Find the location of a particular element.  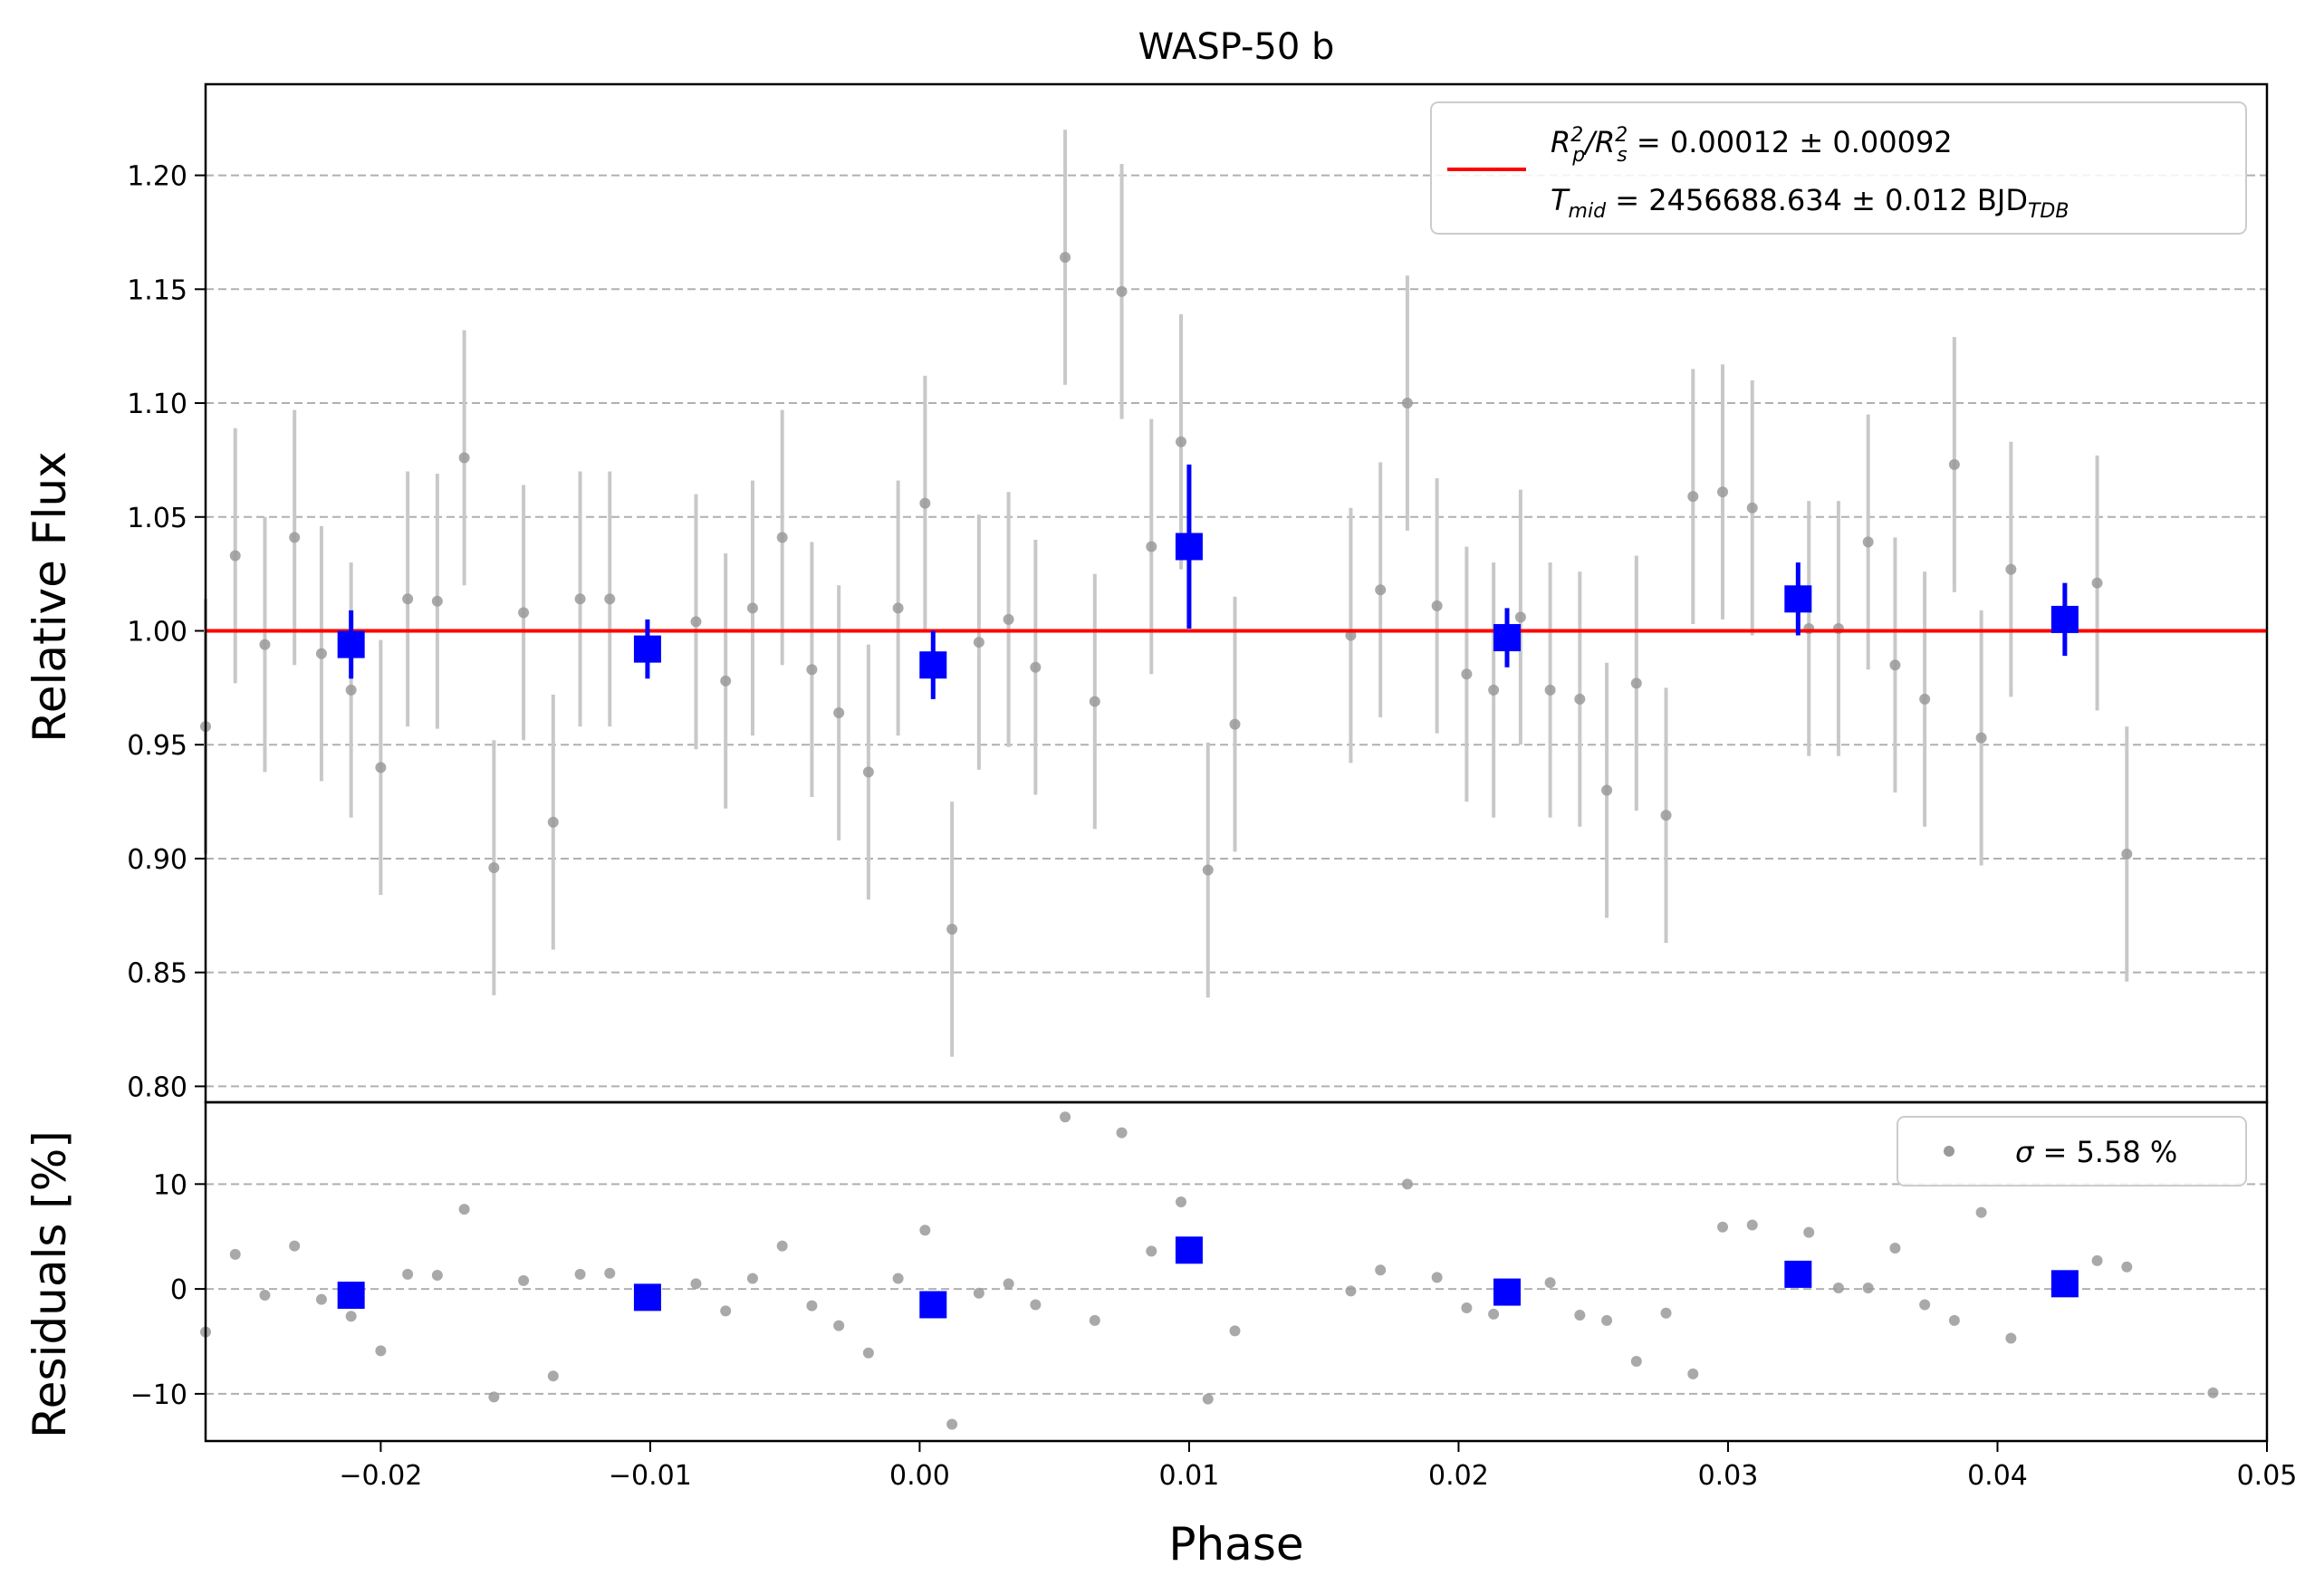

y-tick-label: 1.00 is located at coordinates (157, 632).